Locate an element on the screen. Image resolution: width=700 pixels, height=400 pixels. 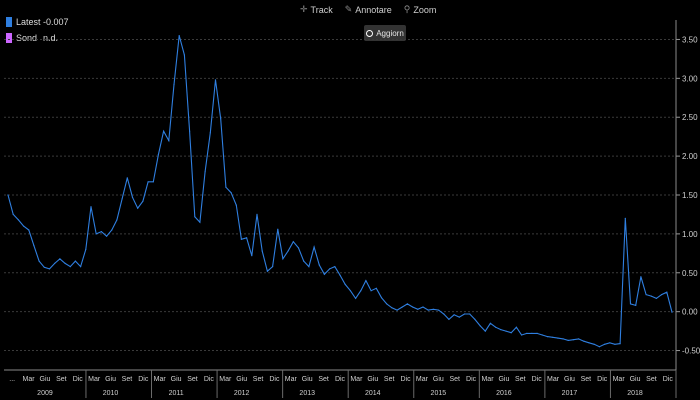
zoom-label: Zoom is located at coordinates (425, 9).